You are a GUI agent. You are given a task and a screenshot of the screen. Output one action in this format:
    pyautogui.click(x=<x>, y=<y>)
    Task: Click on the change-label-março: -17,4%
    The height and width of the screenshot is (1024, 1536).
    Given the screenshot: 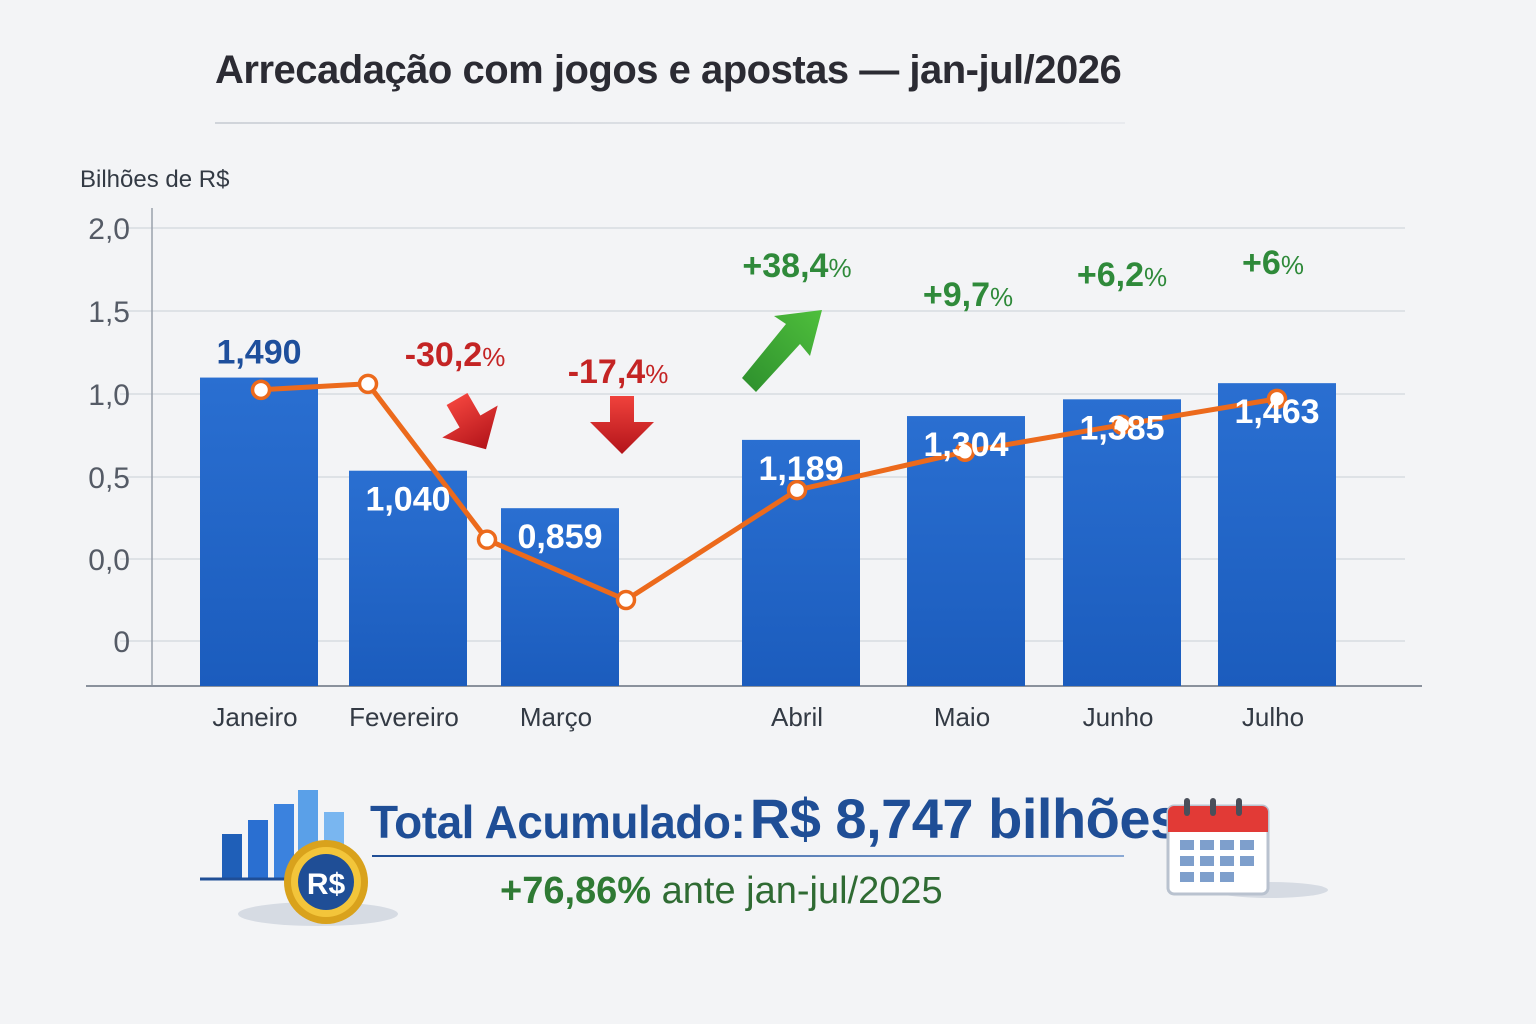 What is the action you would take?
    pyautogui.click(x=618, y=372)
    